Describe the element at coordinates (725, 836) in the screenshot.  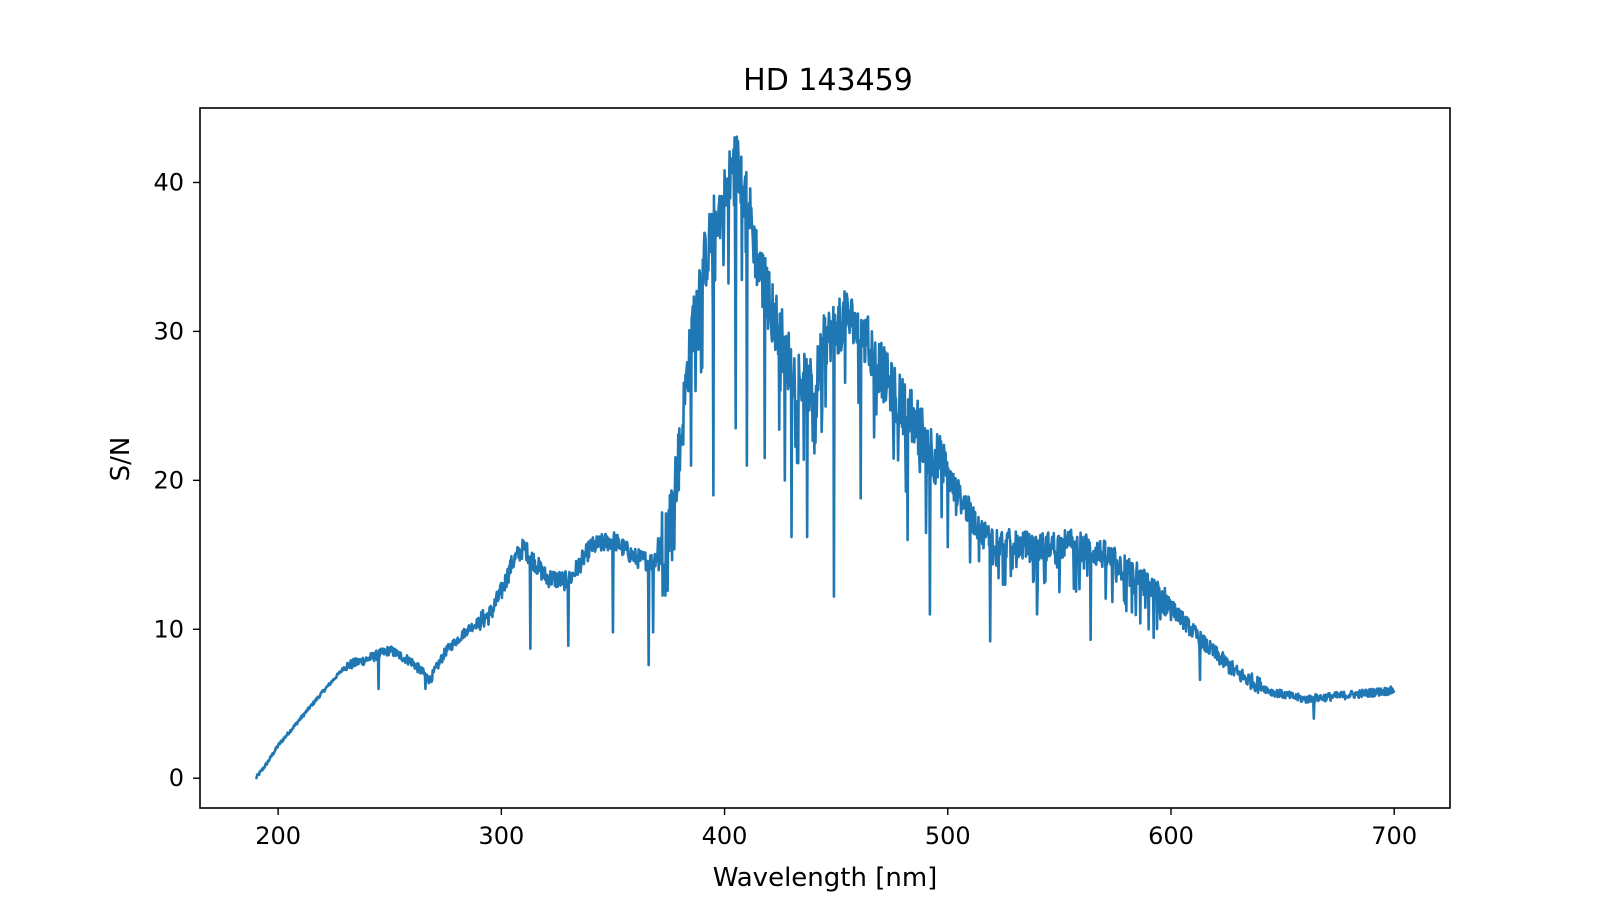
I see `x-tick-label: 400` at that location.